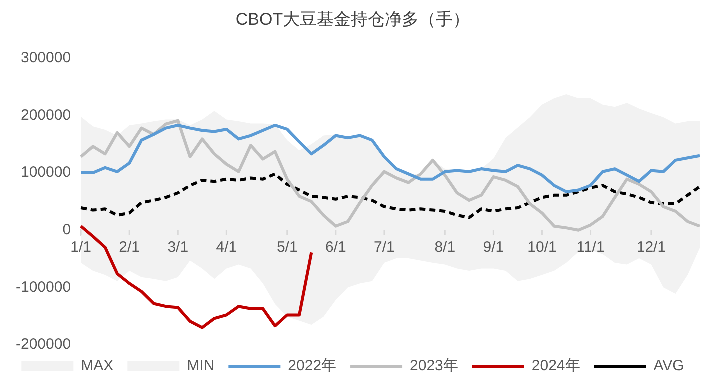 The width and height of the screenshot is (710, 390). Describe the element at coordinates (44, 287) in the screenshot. I see `y-tick-label: -100000` at that location.